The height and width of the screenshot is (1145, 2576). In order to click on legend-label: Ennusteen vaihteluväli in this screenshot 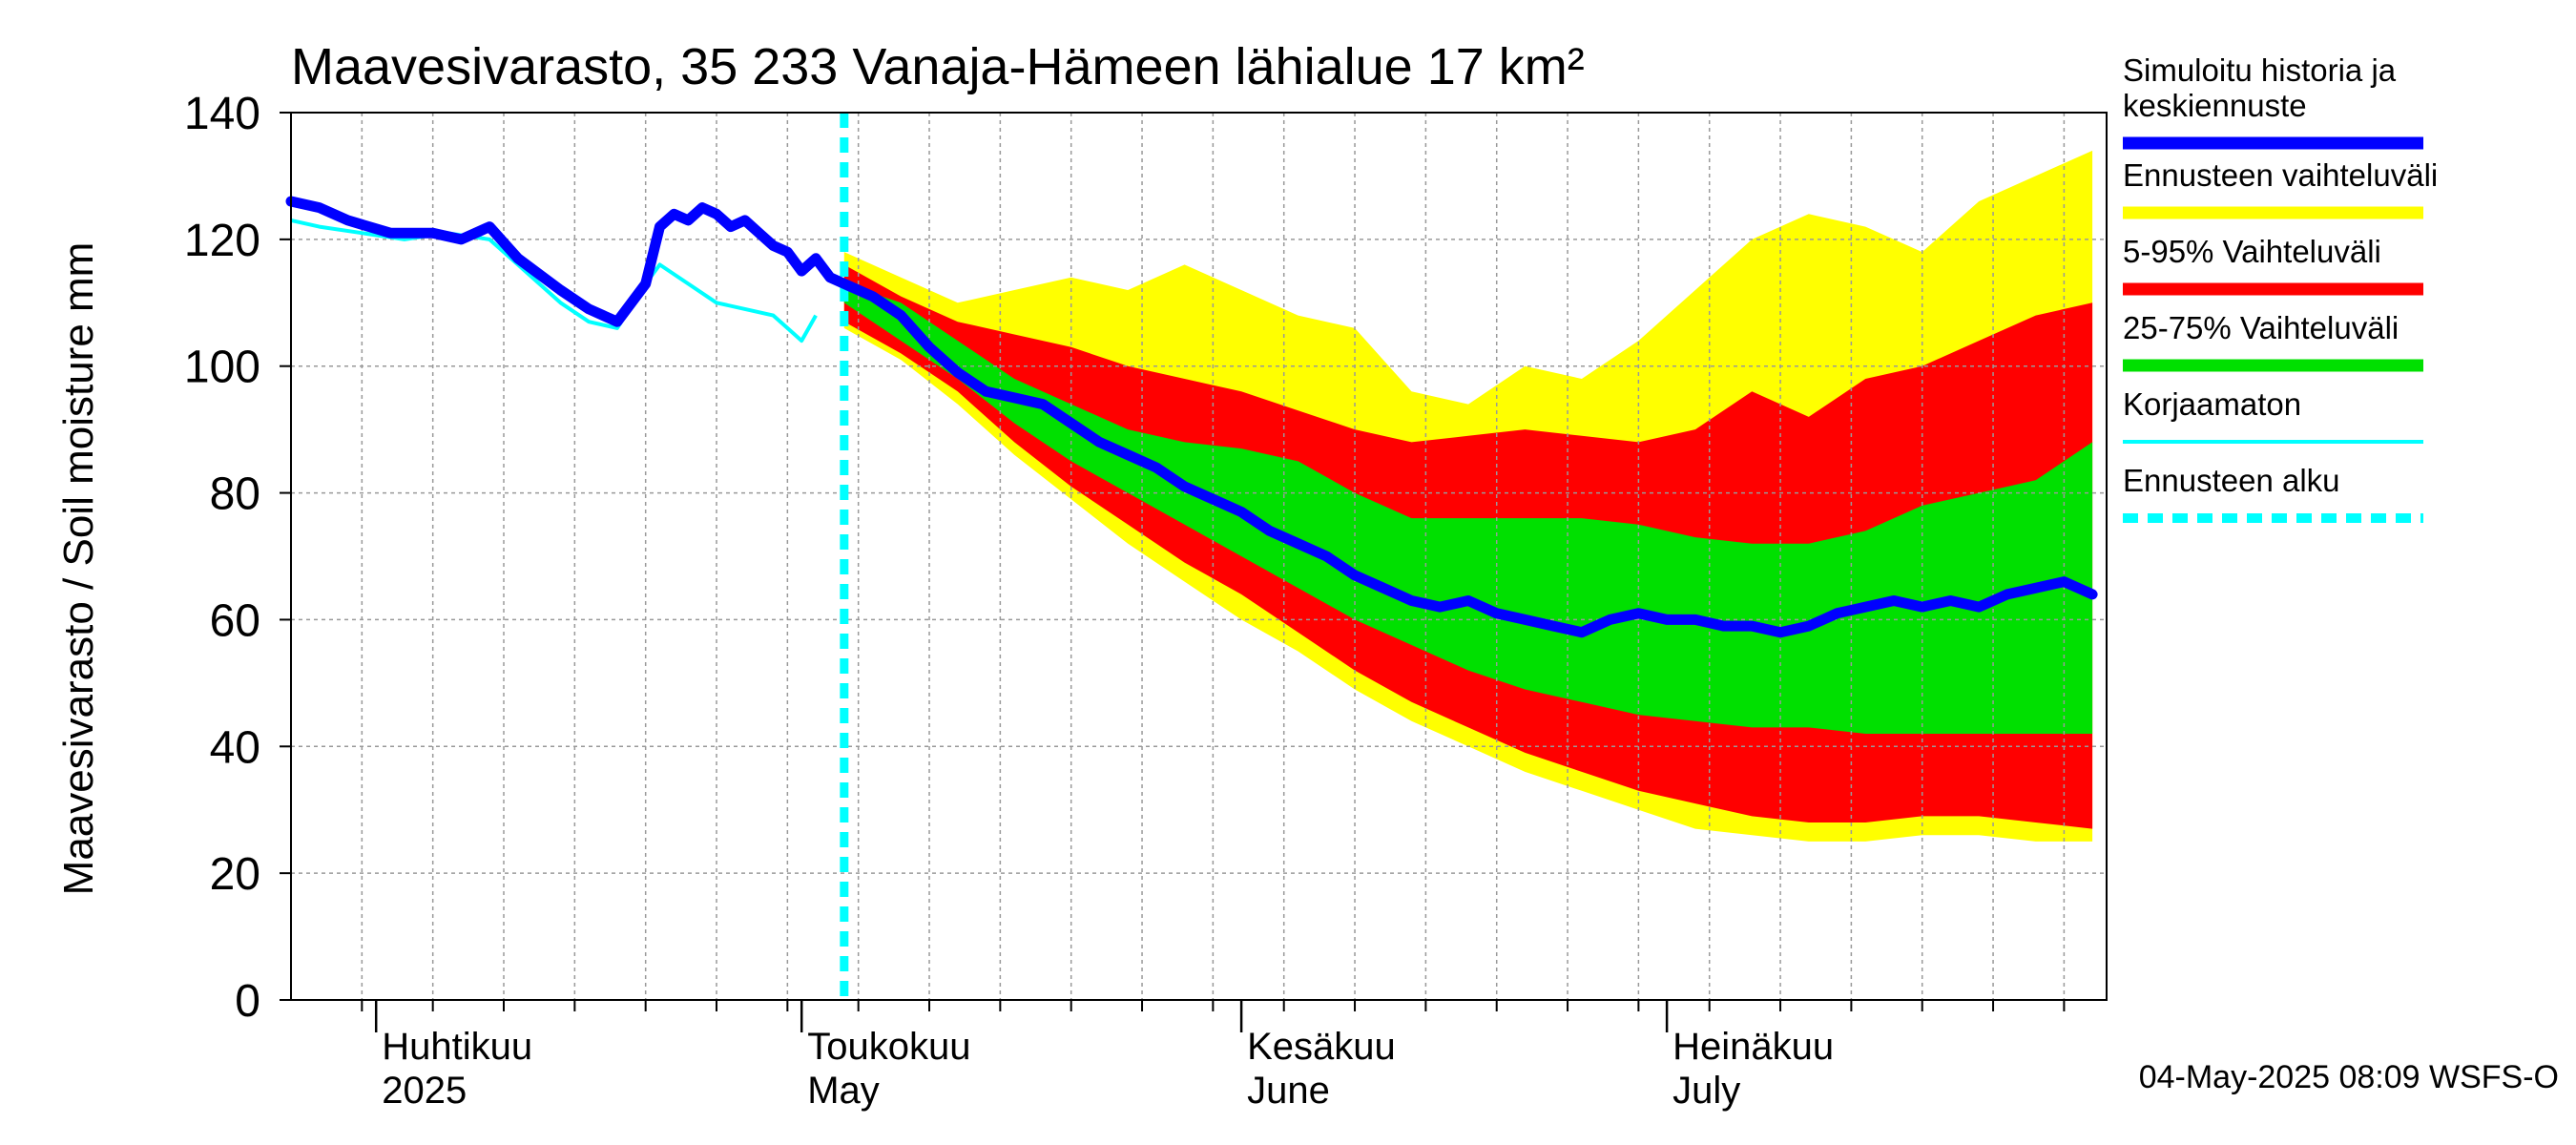, I will do `click(2280, 175)`.